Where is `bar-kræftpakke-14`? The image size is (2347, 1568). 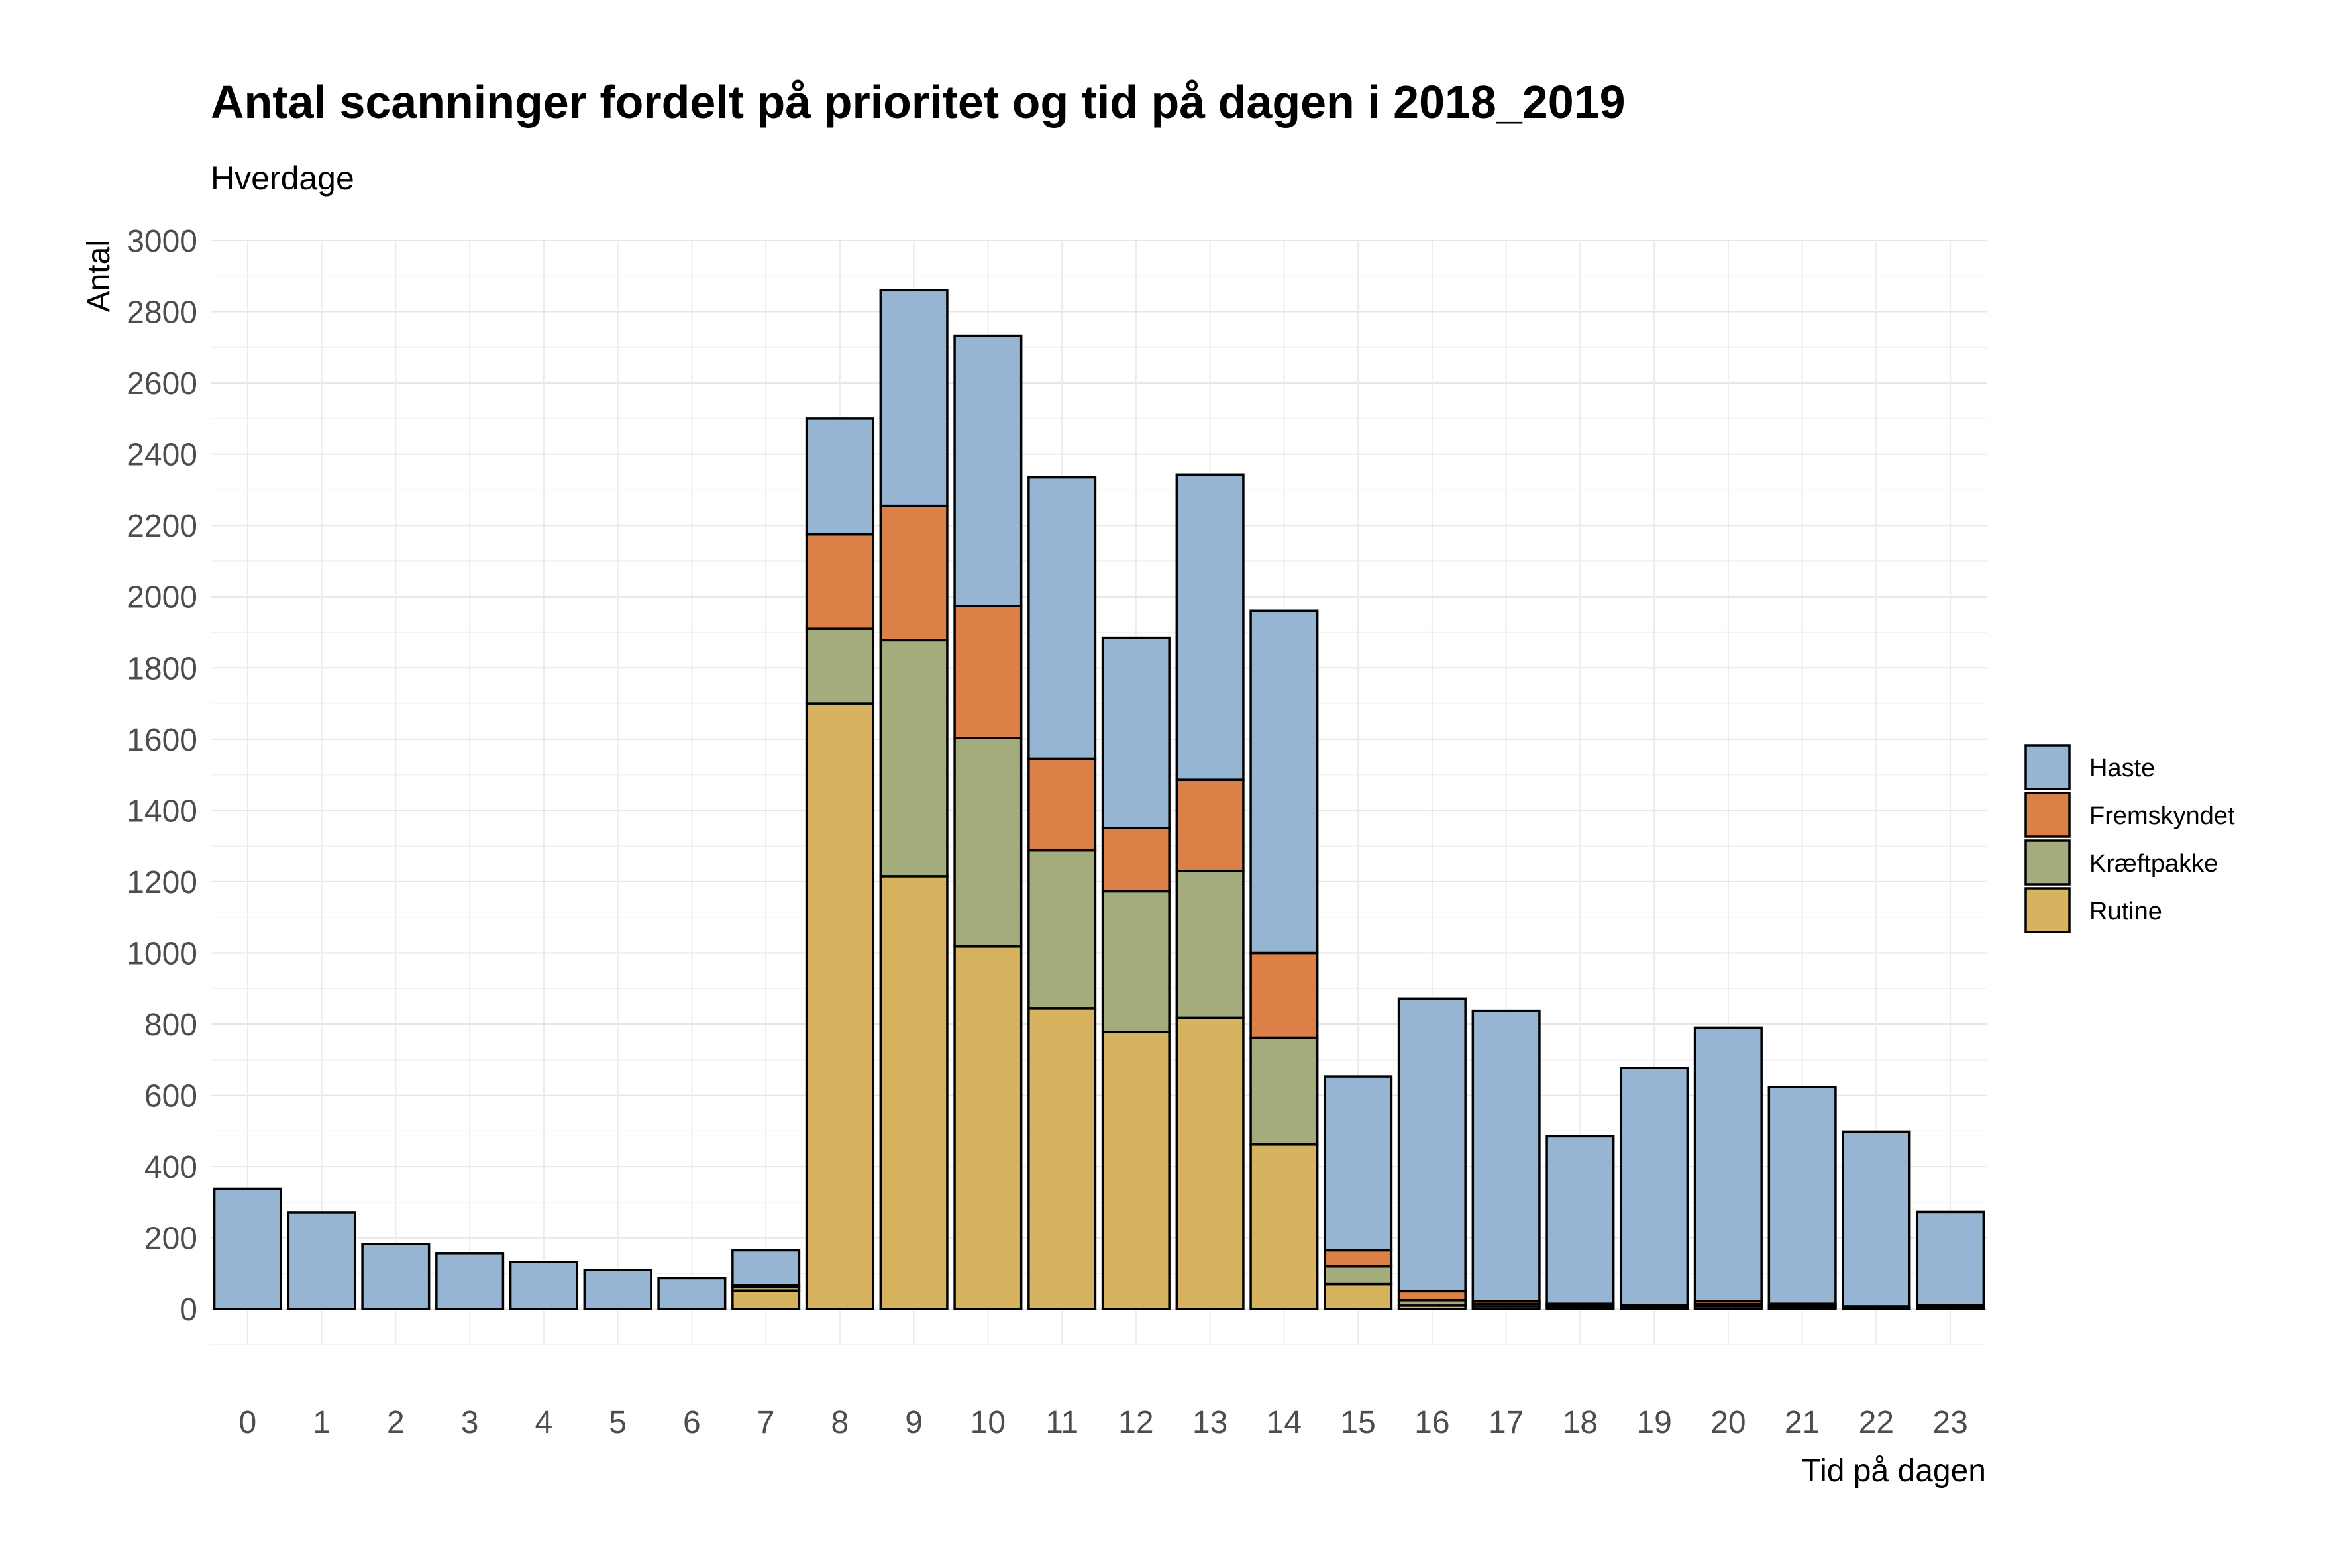
bar-kræftpakke-14 is located at coordinates (1284, 1091).